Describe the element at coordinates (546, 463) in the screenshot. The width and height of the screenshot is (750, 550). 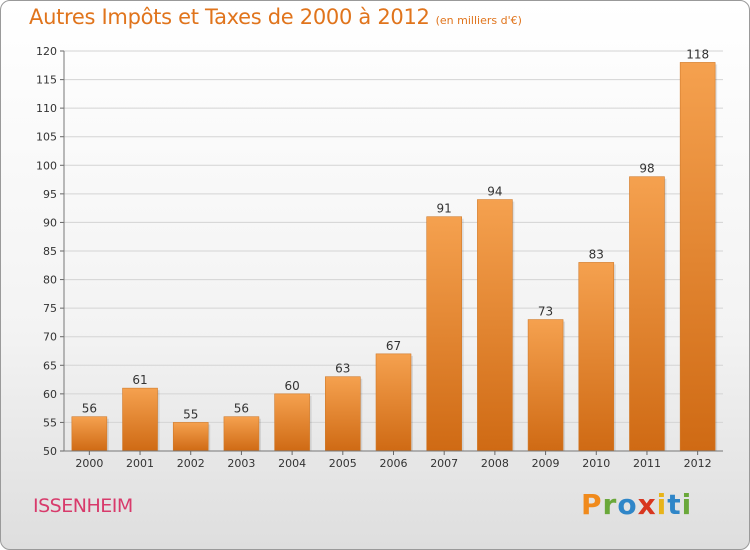
I see `x-tick-label: 2009` at that location.